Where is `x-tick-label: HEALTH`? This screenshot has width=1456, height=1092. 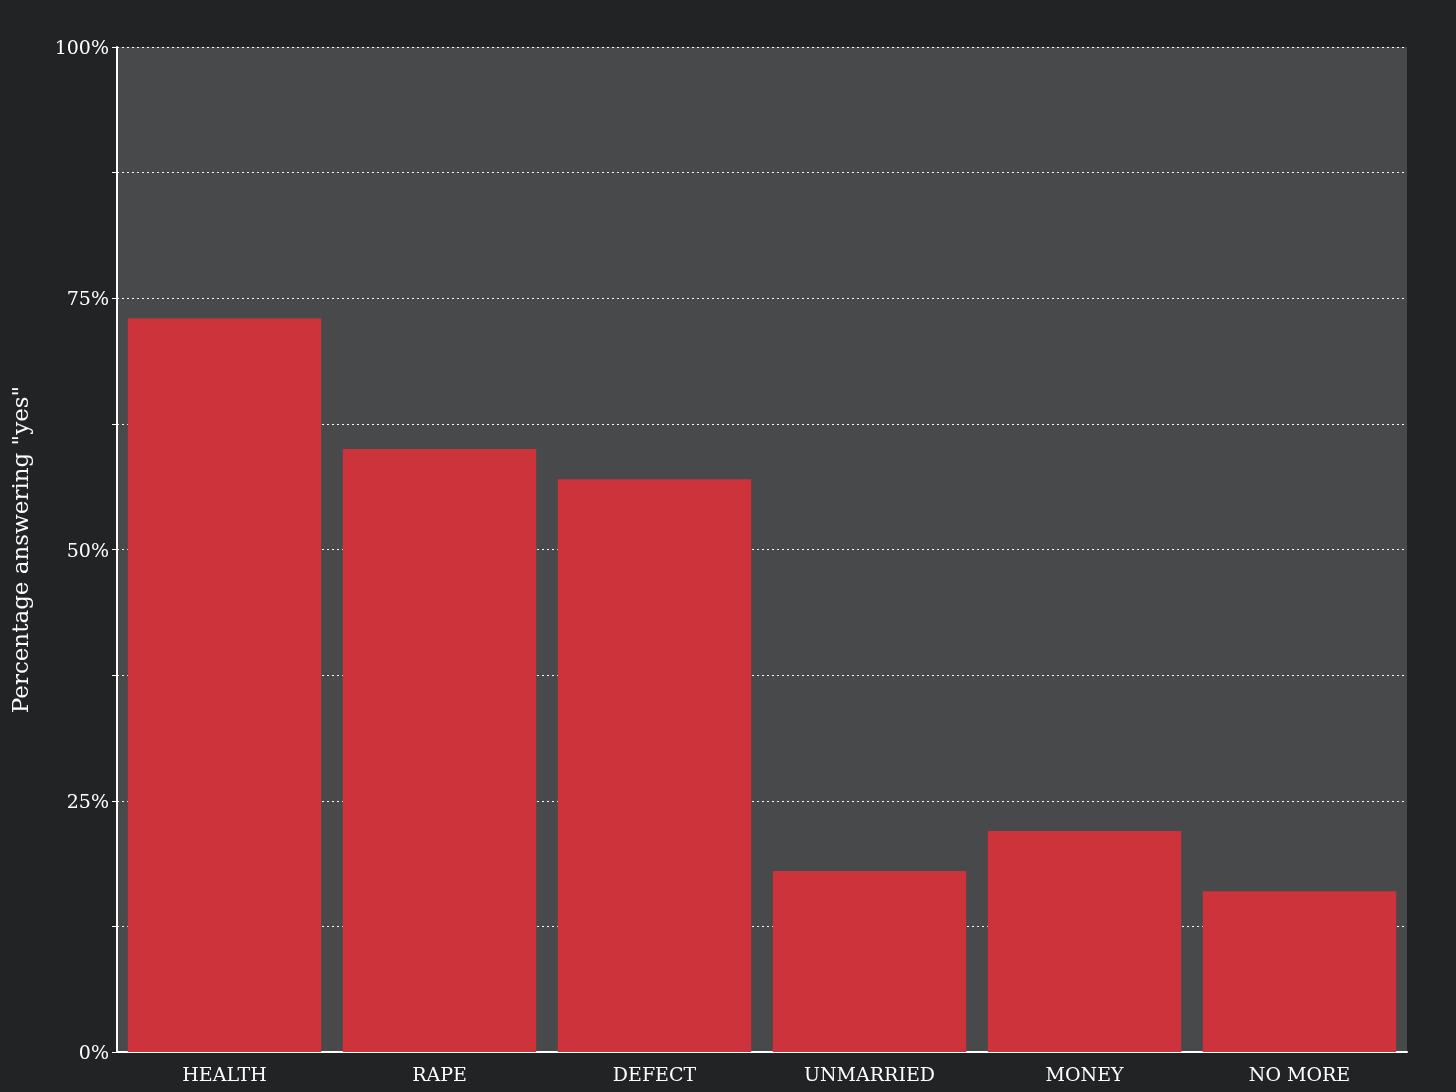 x-tick-label: HEALTH is located at coordinates (224, 1073).